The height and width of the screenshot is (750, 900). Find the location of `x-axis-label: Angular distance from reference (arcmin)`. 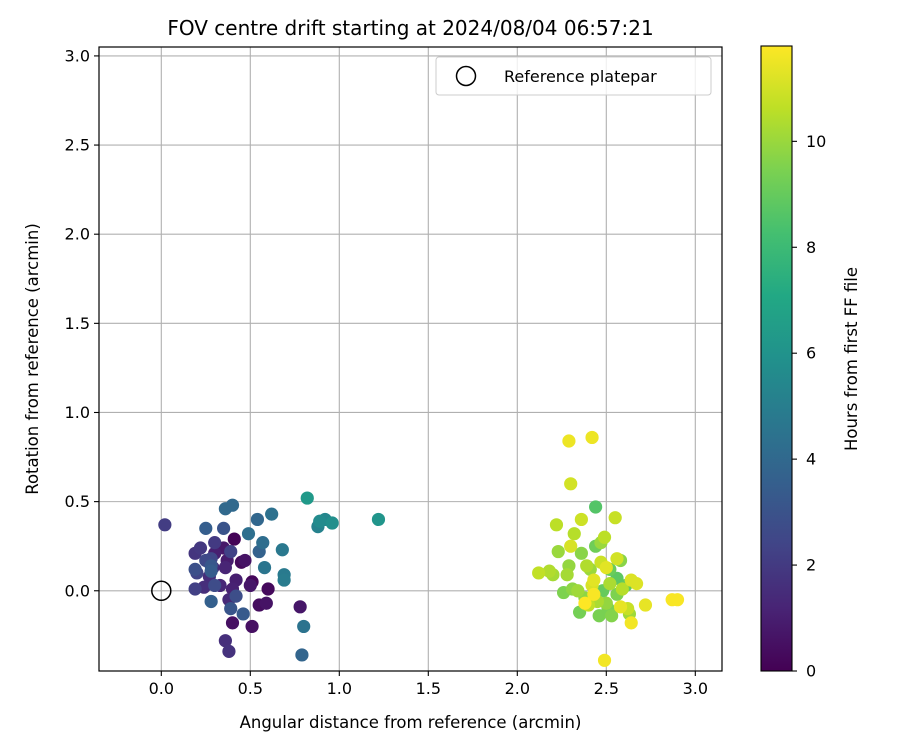

x-axis-label: Angular distance from reference (arcmin) is located at coordinates (411, 722).